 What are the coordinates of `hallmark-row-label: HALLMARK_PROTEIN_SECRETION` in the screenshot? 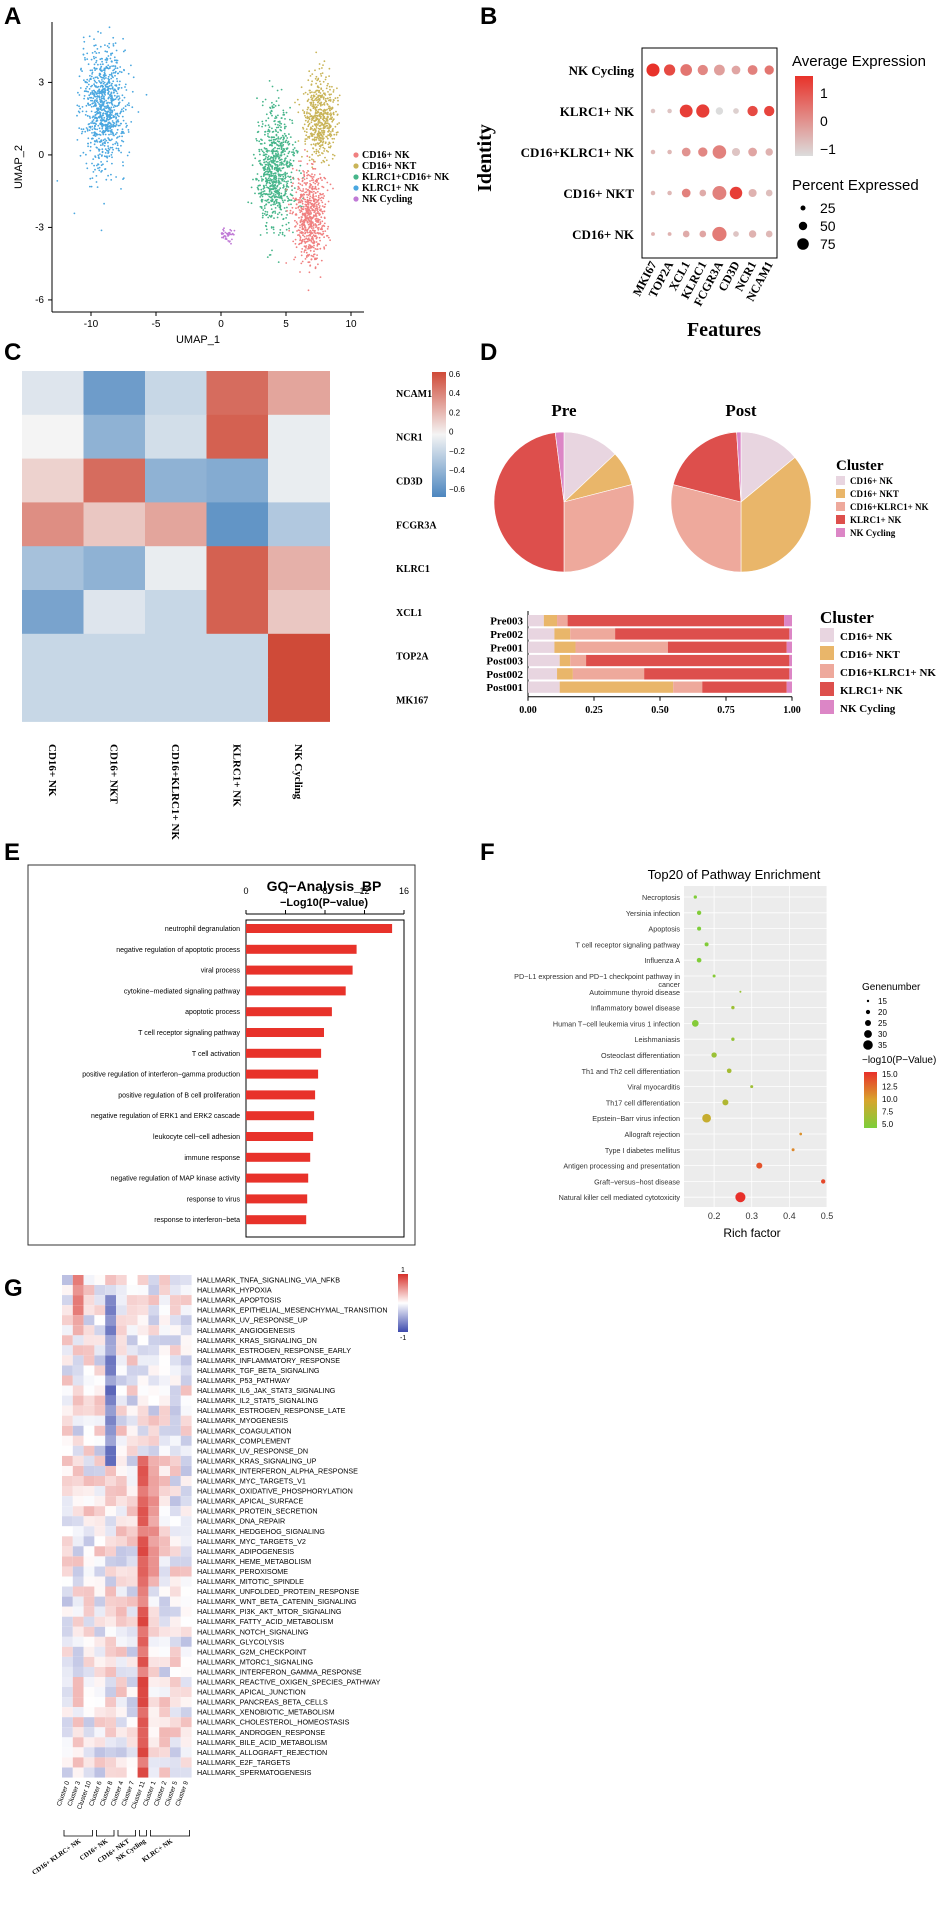 It's located at (257, 1511).